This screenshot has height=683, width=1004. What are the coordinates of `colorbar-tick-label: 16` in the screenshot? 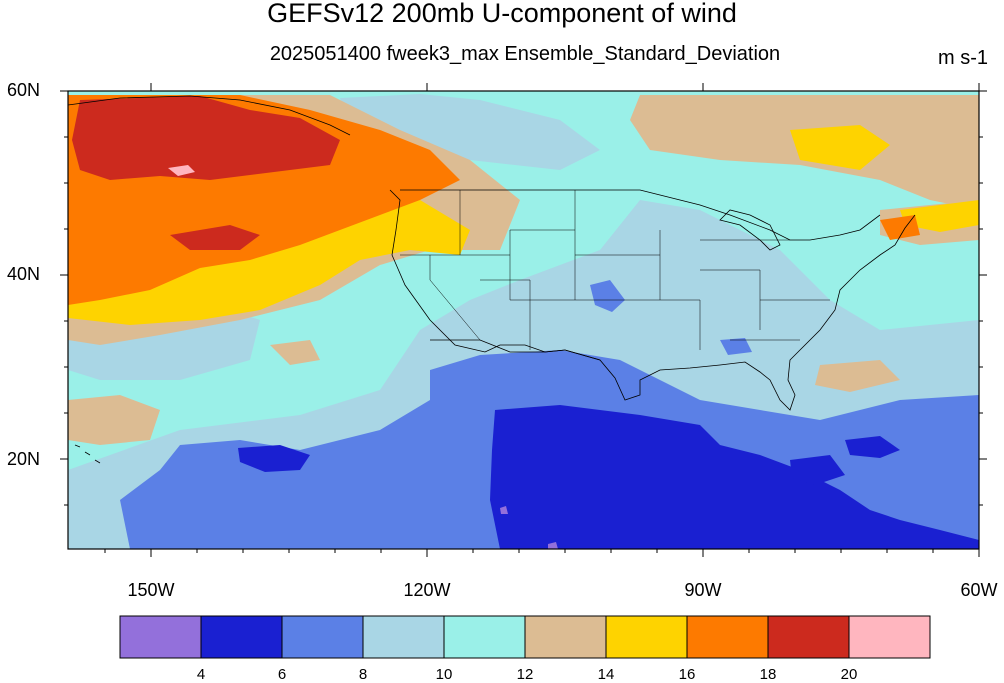 It's located at (687, 674).